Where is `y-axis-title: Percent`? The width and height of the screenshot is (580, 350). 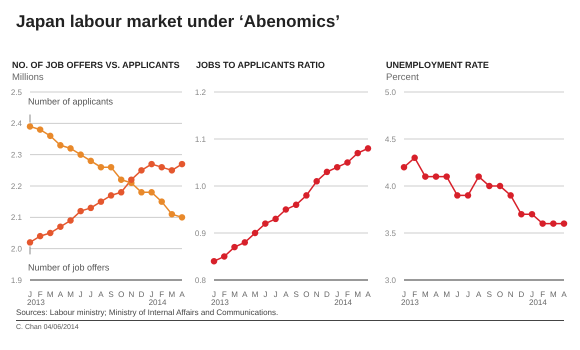
y-axis-title: Percent is located at coordinates (403, 78).